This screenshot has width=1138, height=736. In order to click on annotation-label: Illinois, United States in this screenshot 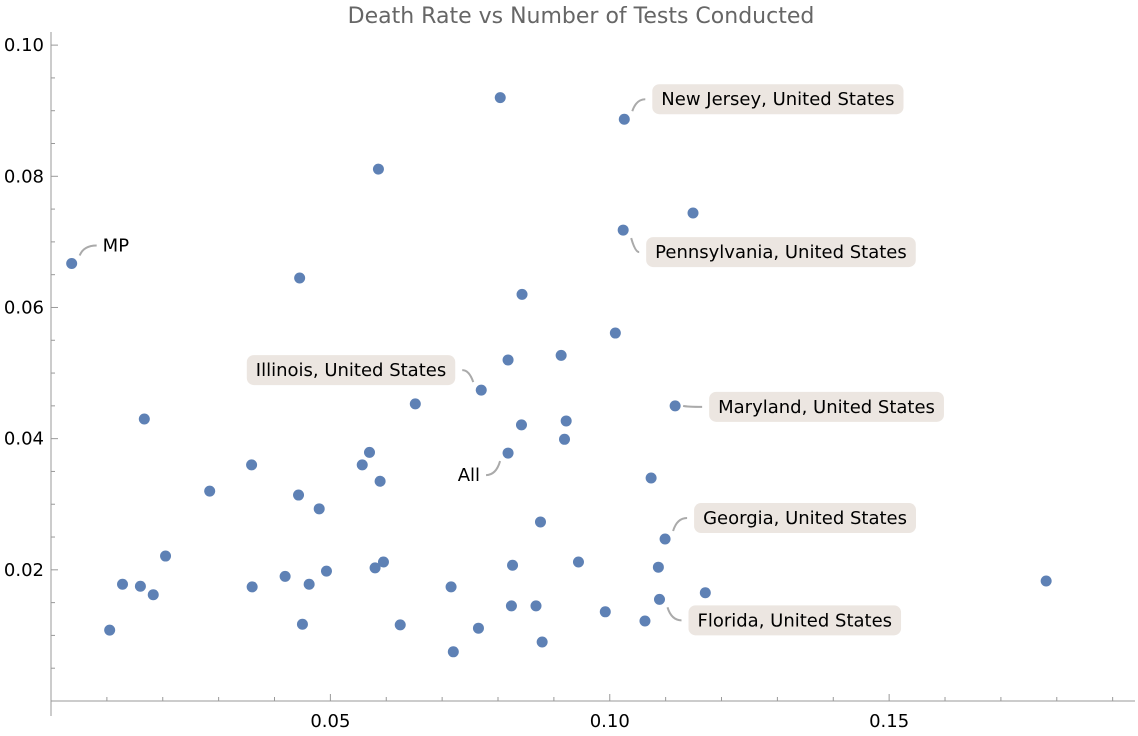, I will do `click(351, 370)`.